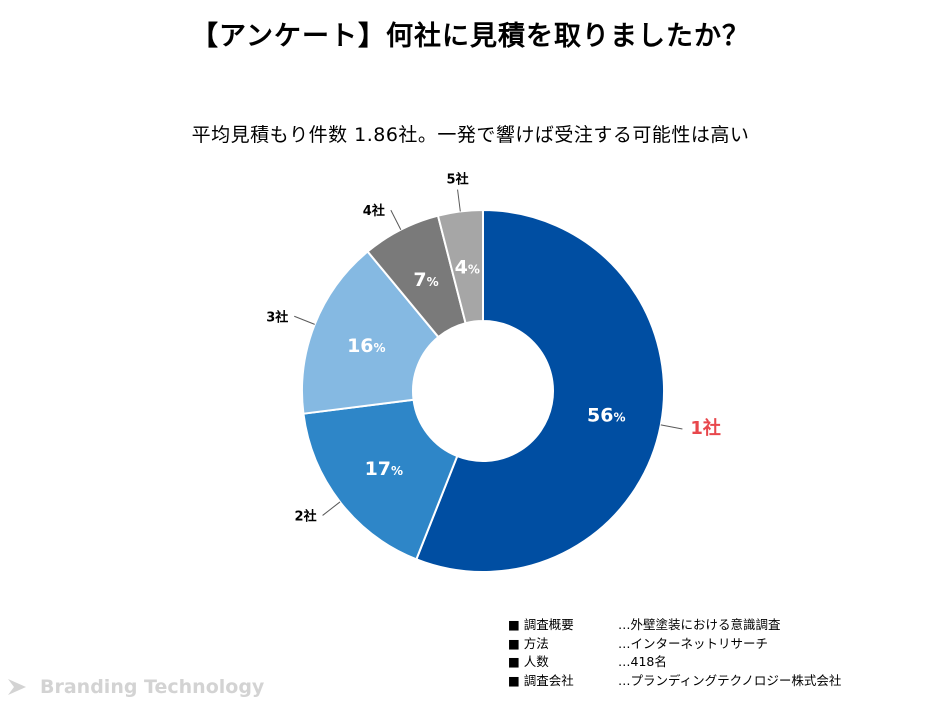  I want to click on note-row-method: ■ 方法 …インターネットリサーチ, so click(674, 644).